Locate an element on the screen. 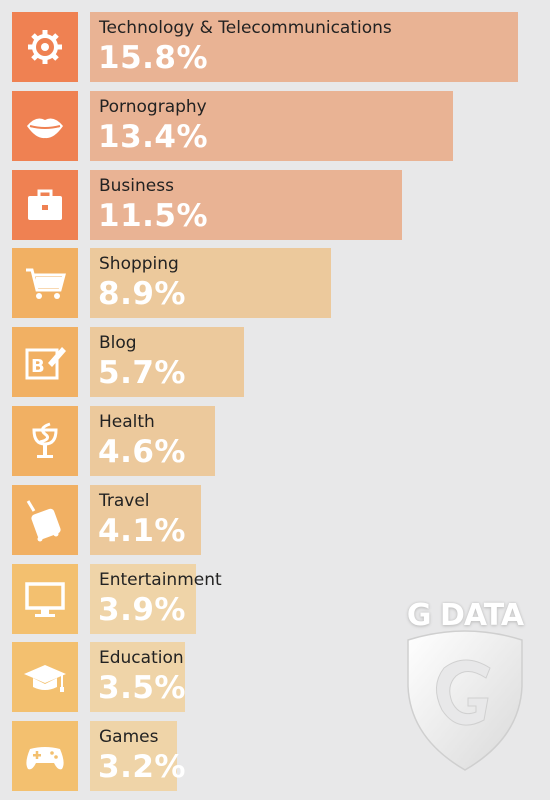  category-label: Games is located at coordinates (129, 737).